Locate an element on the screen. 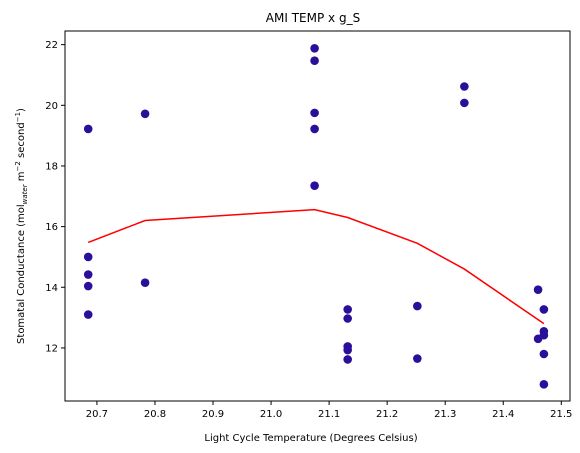 The width and height of the screenshot is (580, 453). y-axis-label-sup2: −1 is located at coordinates (18, 117).